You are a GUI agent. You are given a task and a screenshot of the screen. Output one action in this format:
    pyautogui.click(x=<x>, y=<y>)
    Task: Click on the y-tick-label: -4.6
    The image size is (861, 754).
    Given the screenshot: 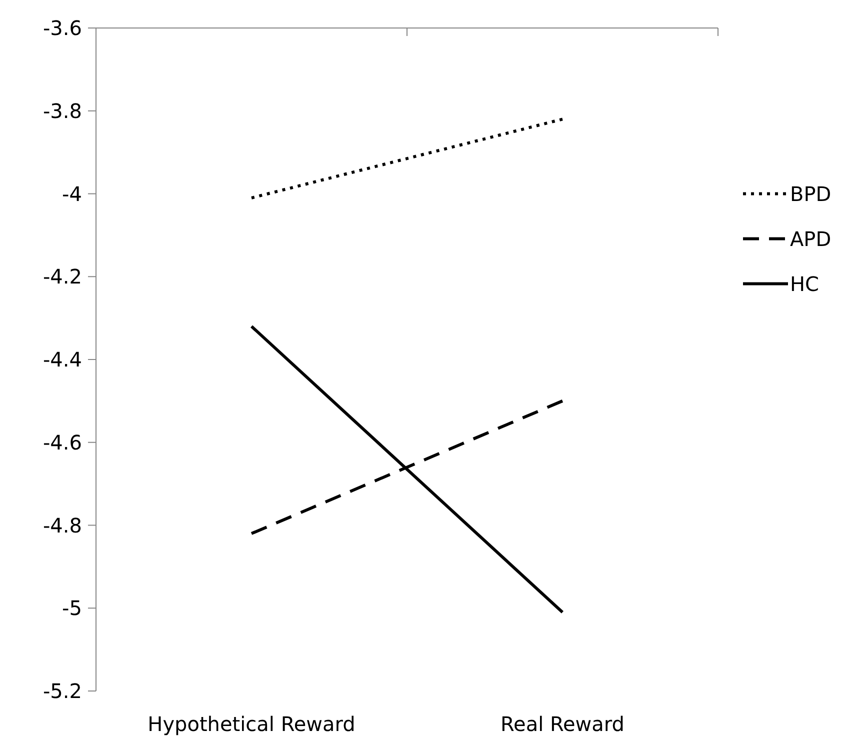 What is the action you would take?
    pyautogui.click(x=62, y=442)
    